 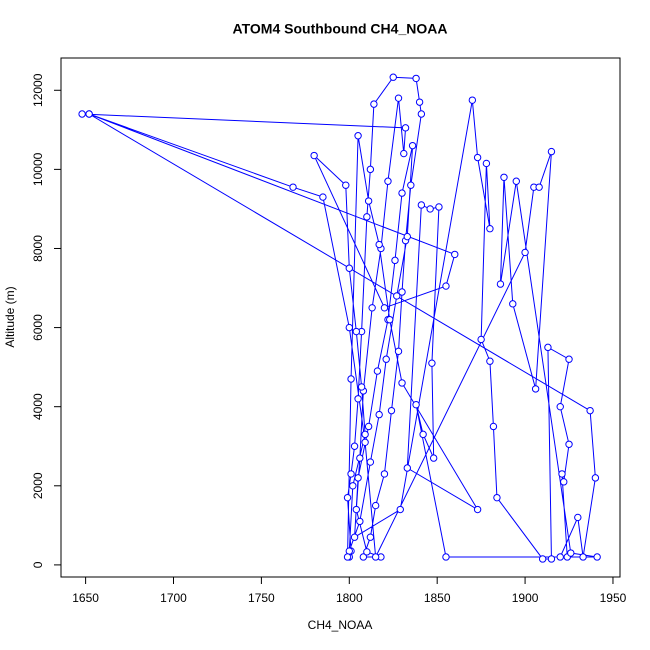 What do you see at coordinates (38, 406) in the screenshot?
I see `y-tick-label: 4000` at bounding box center [38, 406].